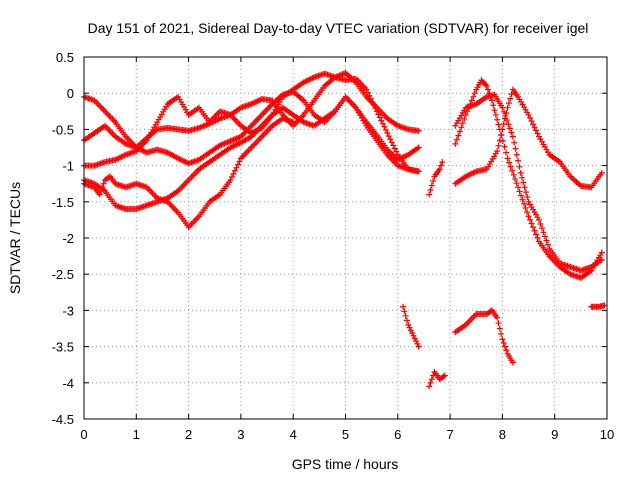 This screenshot has width=640, height=480. I want to click on x-tick-label: 9, so click(554, 434).